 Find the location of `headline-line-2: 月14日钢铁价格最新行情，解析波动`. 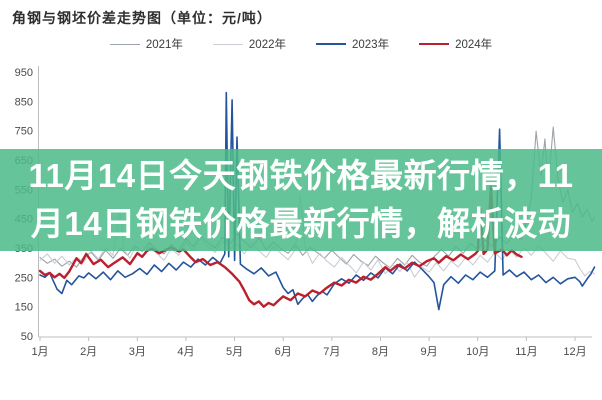

headline-line-2: 月14日钢铁价格最新行情，解析波动 is located at coordinates (301, 223).